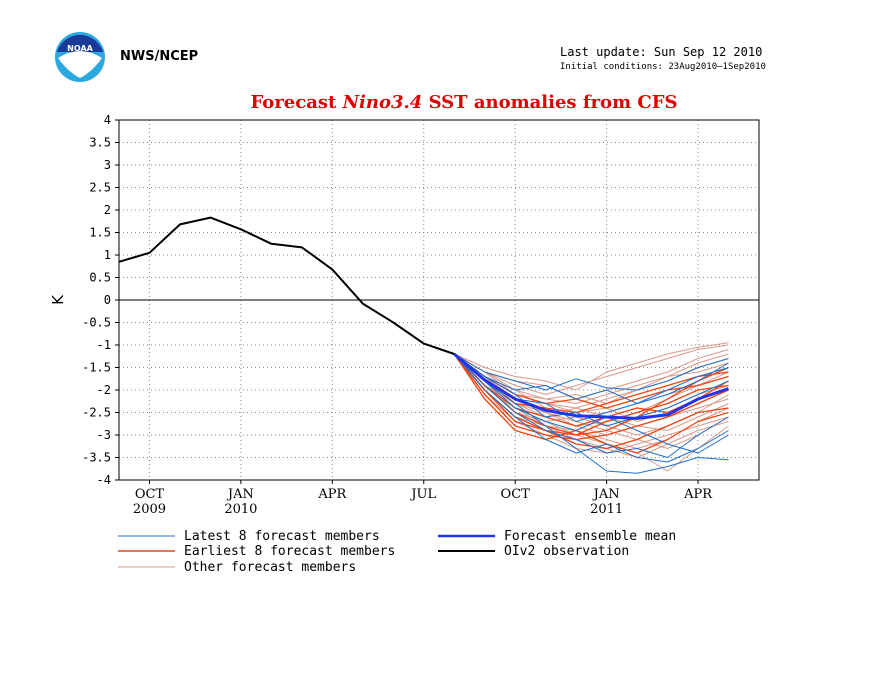 This screenshot has height=680, width=880. Describe the element at coordinates (590, 536) in the screenshot. I see `legend-label-mean: Forecast ensemble mean` at that location.